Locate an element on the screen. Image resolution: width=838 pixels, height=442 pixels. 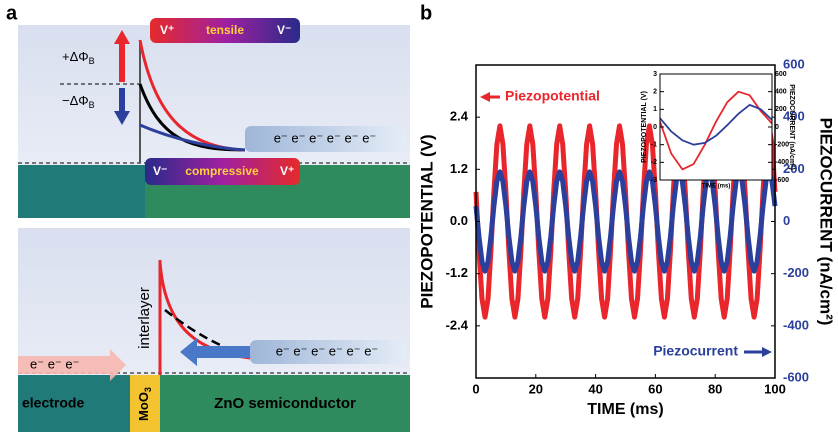
interlayer-label: interlayer is located at coordinates (144, 318).